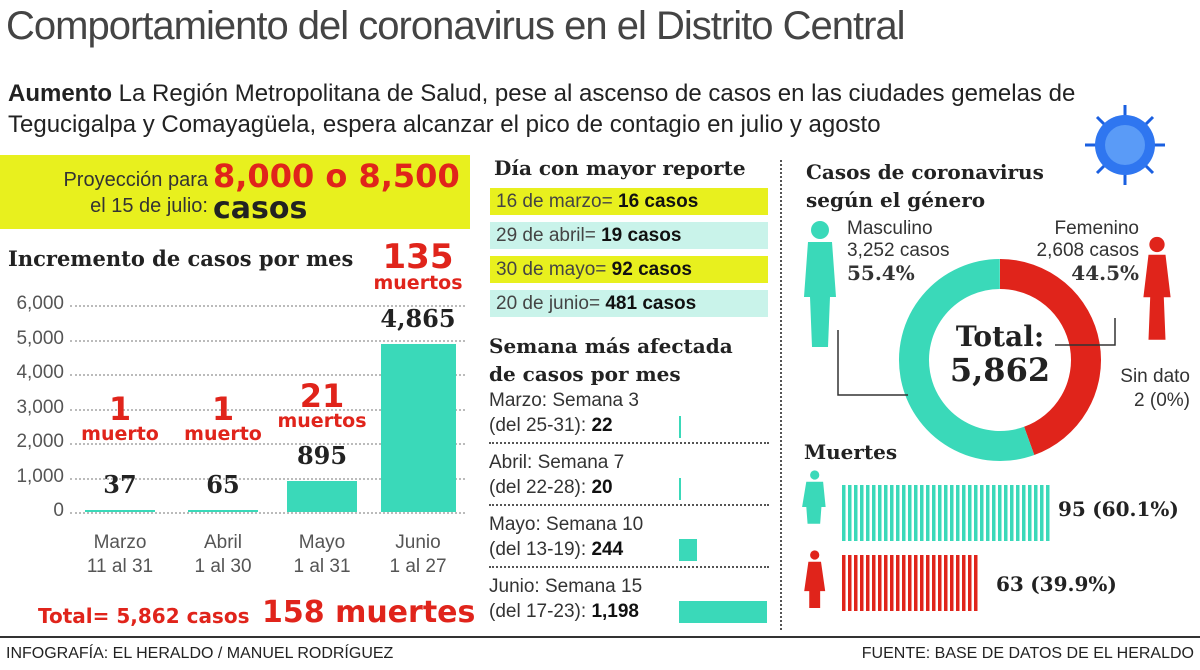 Image resolution: width=1200 pixels, height=670 pixels. What do you see at coordinates (369, 612) in the screenshot?
I see `total-deaths: 158 muertes` at bounding box center [369, 612].